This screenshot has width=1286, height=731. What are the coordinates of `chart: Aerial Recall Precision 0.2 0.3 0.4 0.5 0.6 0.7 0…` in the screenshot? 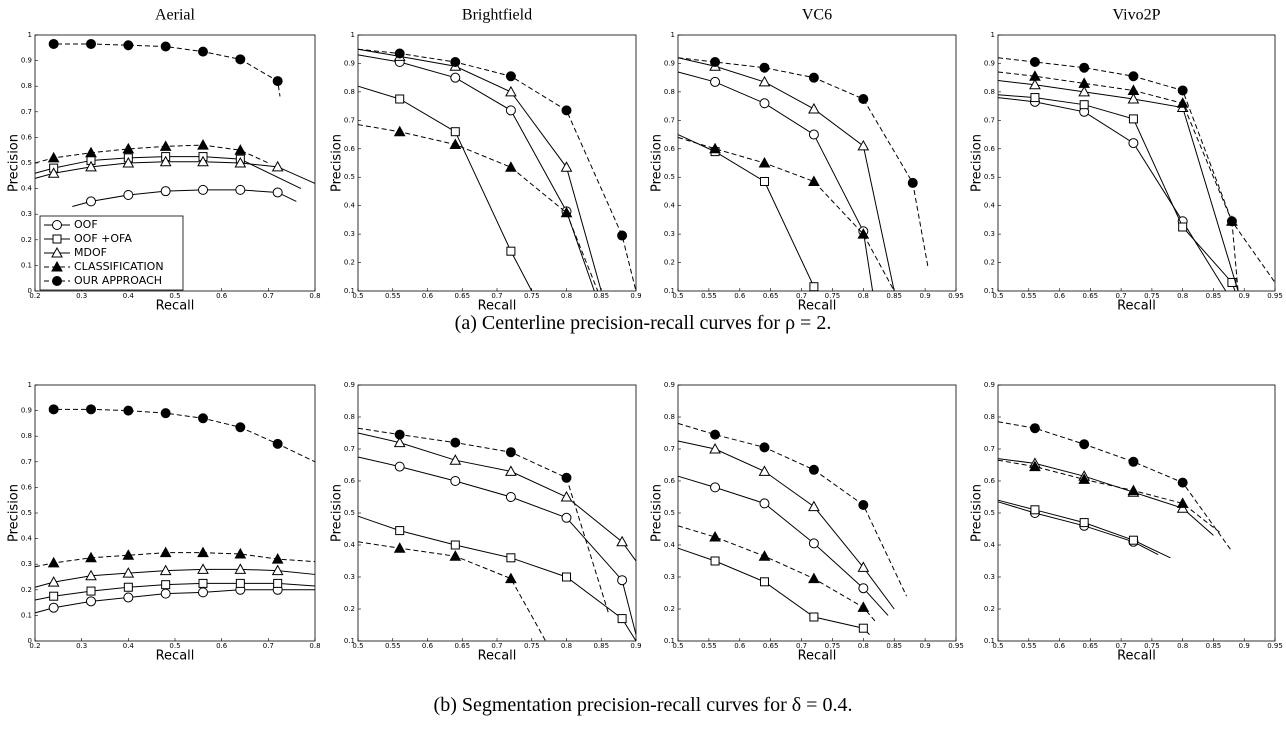 It's located at (164, 160).